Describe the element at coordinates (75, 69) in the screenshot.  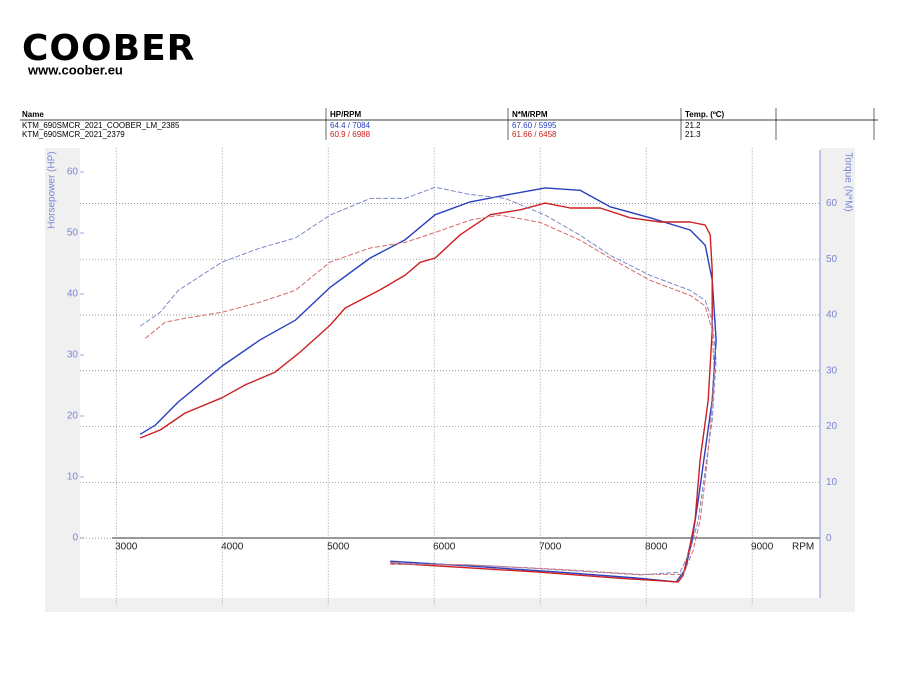
I see `brand-url: www.coober.eu` at that location.